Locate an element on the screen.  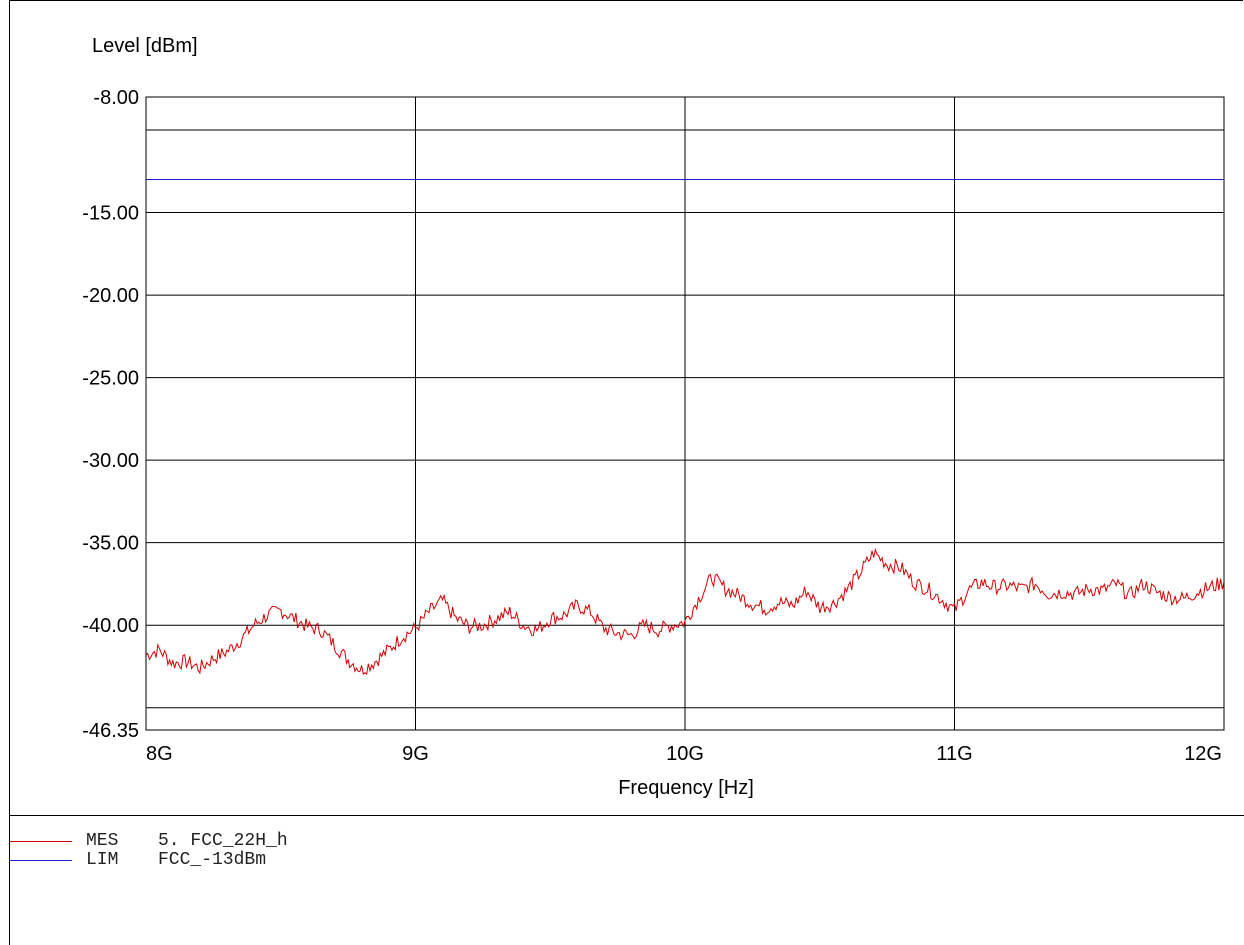
series-line-mes is located at coordinates (685, 611).